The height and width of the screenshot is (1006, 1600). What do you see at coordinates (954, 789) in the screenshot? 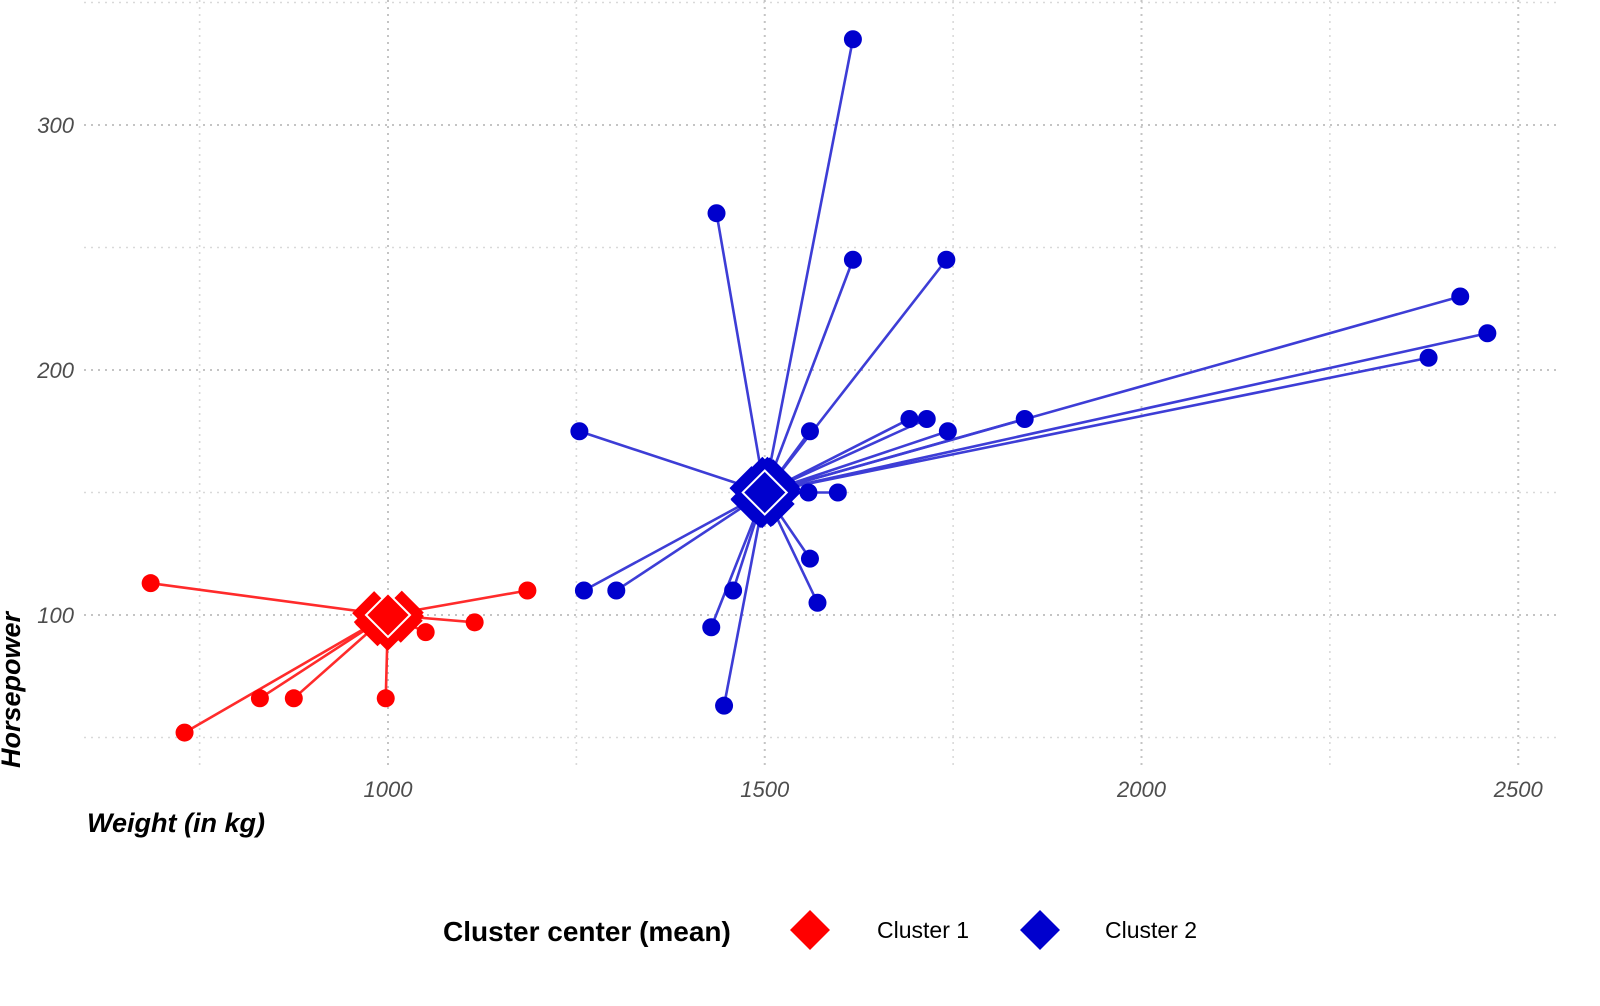
I see `x-axis-ticks: 1000 1500 2000 2500` at bounding box center [954, 789].